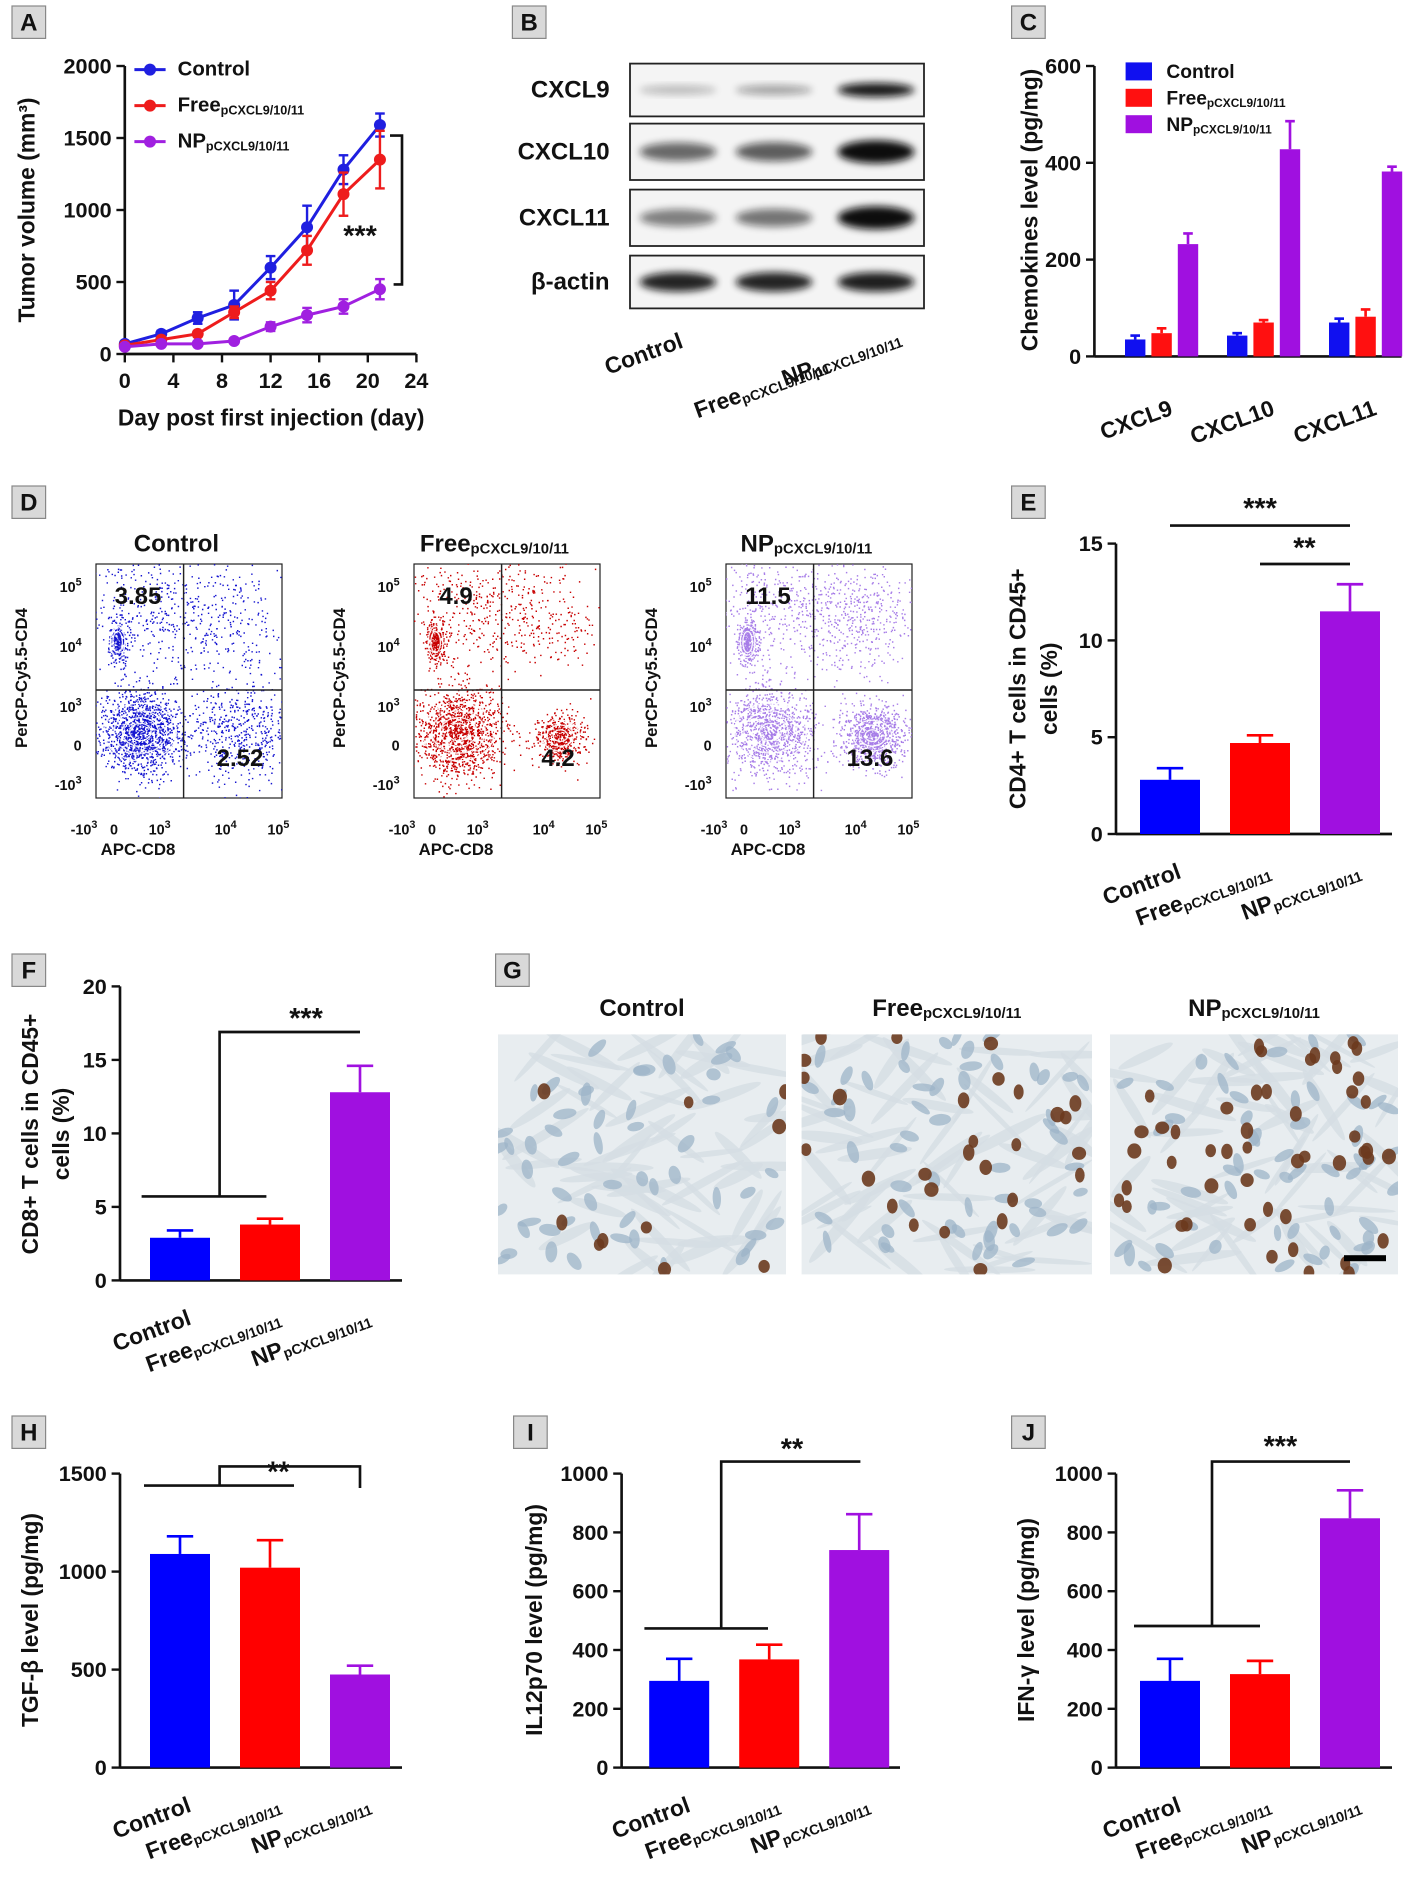 This screenshot has width=1416, height=1887. Describe the element at coordinates (399, 830) in the screenshot. I see `flow-tick-base: -10` at that location.